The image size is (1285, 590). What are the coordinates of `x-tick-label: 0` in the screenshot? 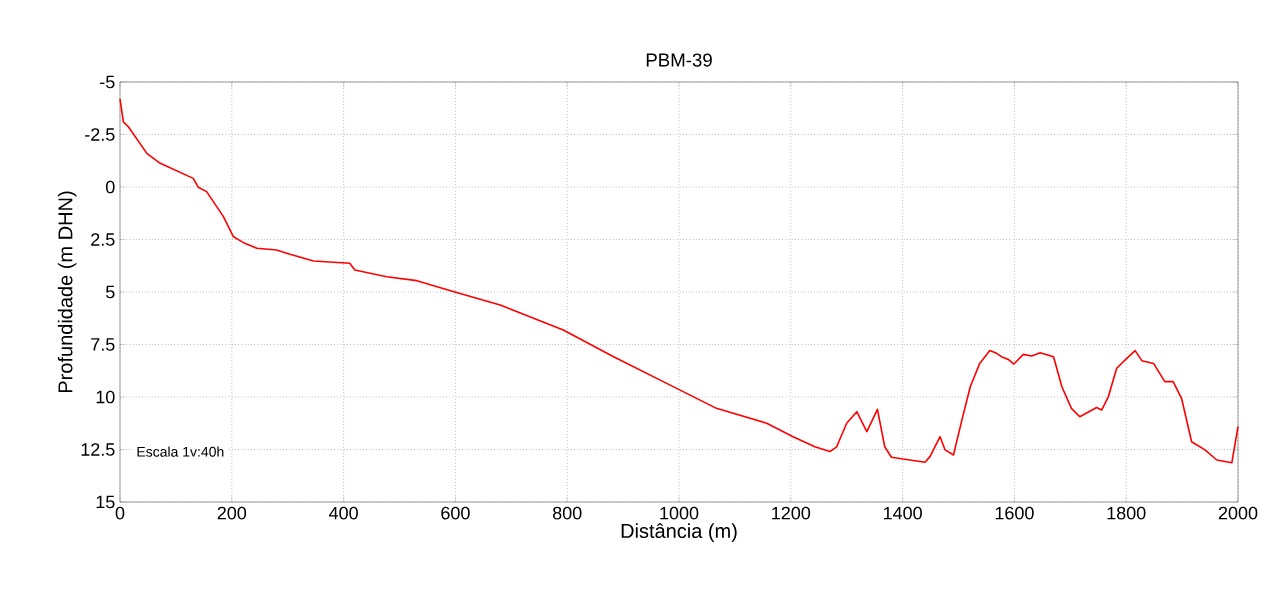 It's located at (120, 513).